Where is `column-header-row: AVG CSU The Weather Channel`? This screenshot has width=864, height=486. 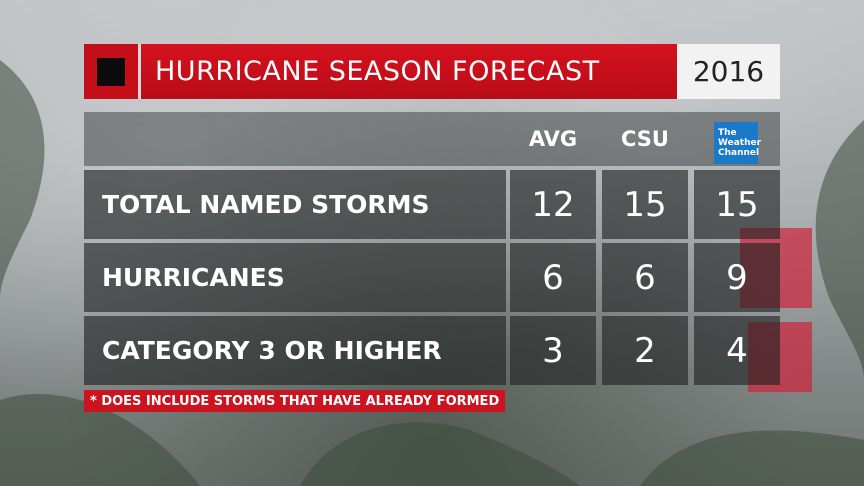 column-header-row: AVG CSU The Weather Channel is located at coordinates (432, 139).